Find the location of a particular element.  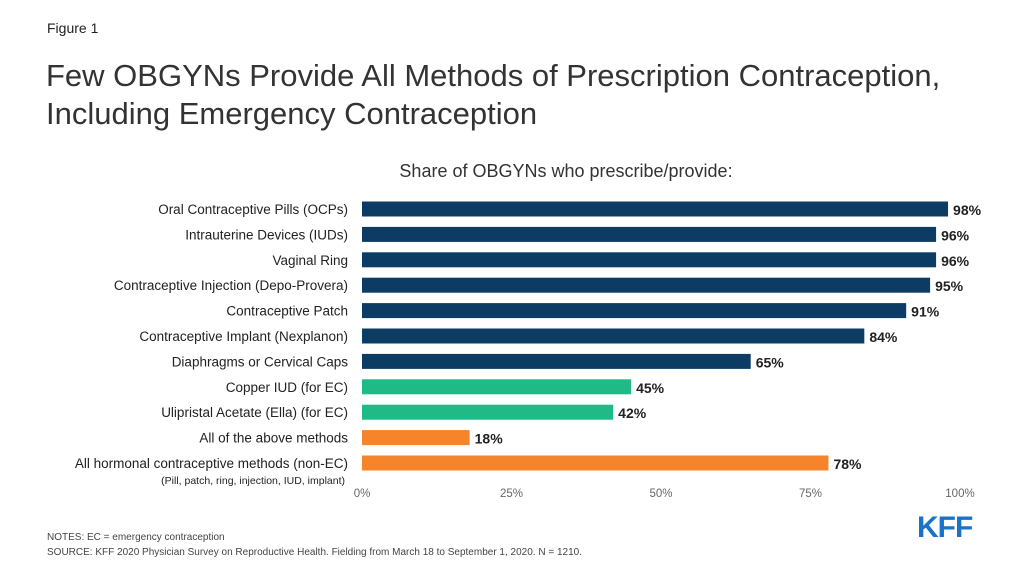

category-label: Ulipristal Acetate (Ella) (for EC) is located at coordinates (254, 412).